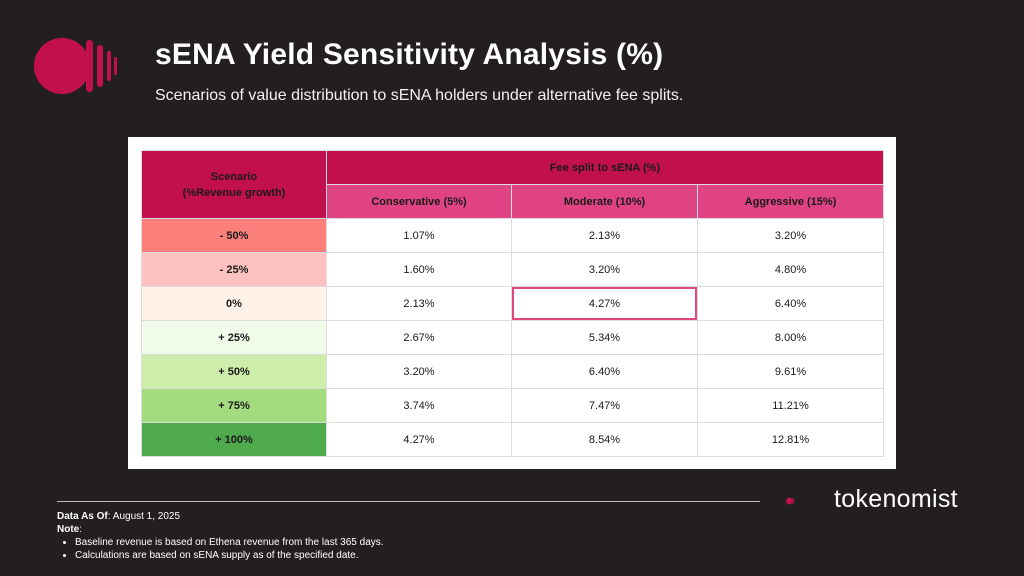 This screenshot has width=1024, height=576. Describe the element at coordinates (604, 439) in the screenshot. I see `value-cell: 8.54%` at that location.